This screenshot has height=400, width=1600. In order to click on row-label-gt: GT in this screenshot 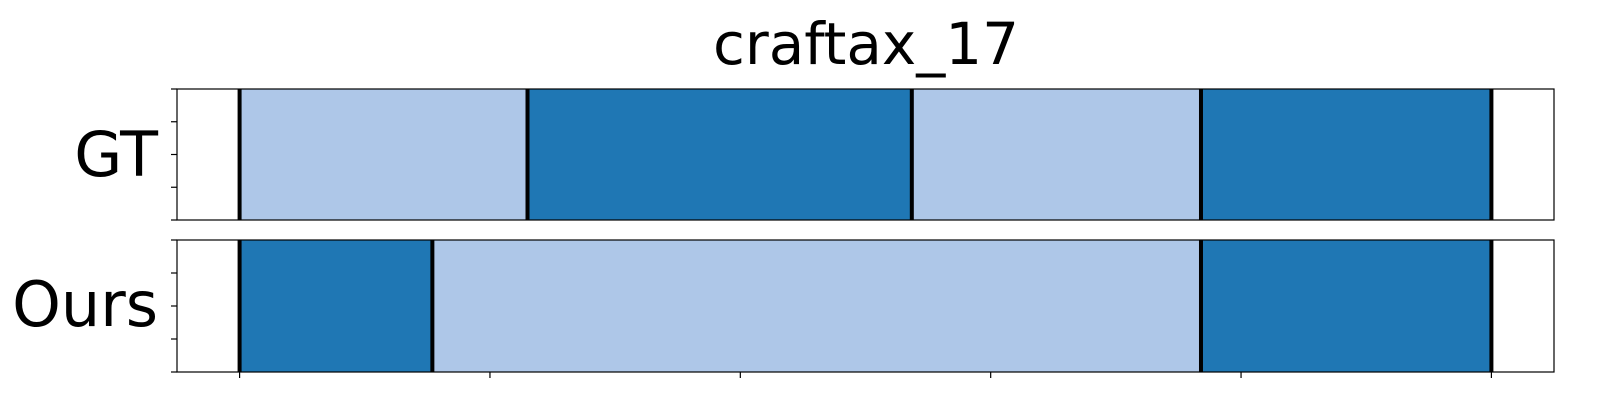, I will do `click(116, 154)`.